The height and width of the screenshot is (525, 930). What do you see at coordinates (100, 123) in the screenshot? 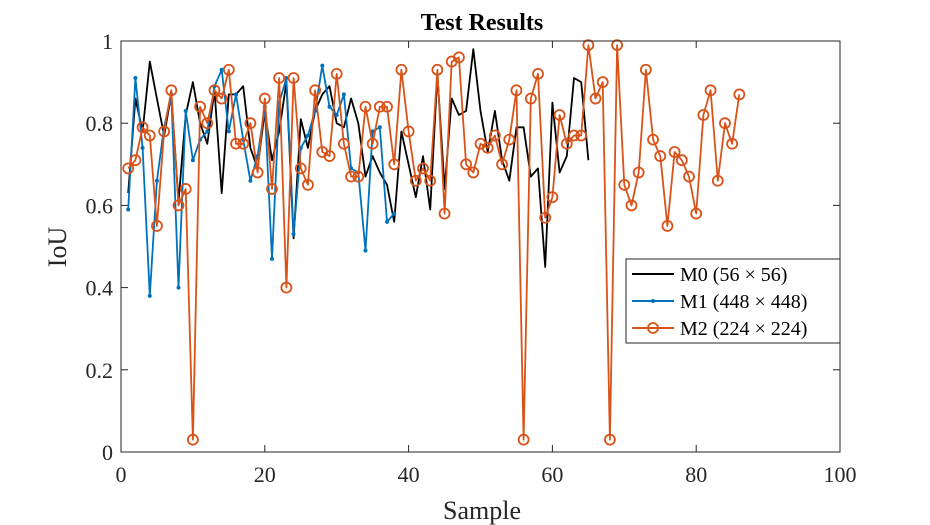
I see `y-tick-label: 0.8` at bounding box center [100, 123].